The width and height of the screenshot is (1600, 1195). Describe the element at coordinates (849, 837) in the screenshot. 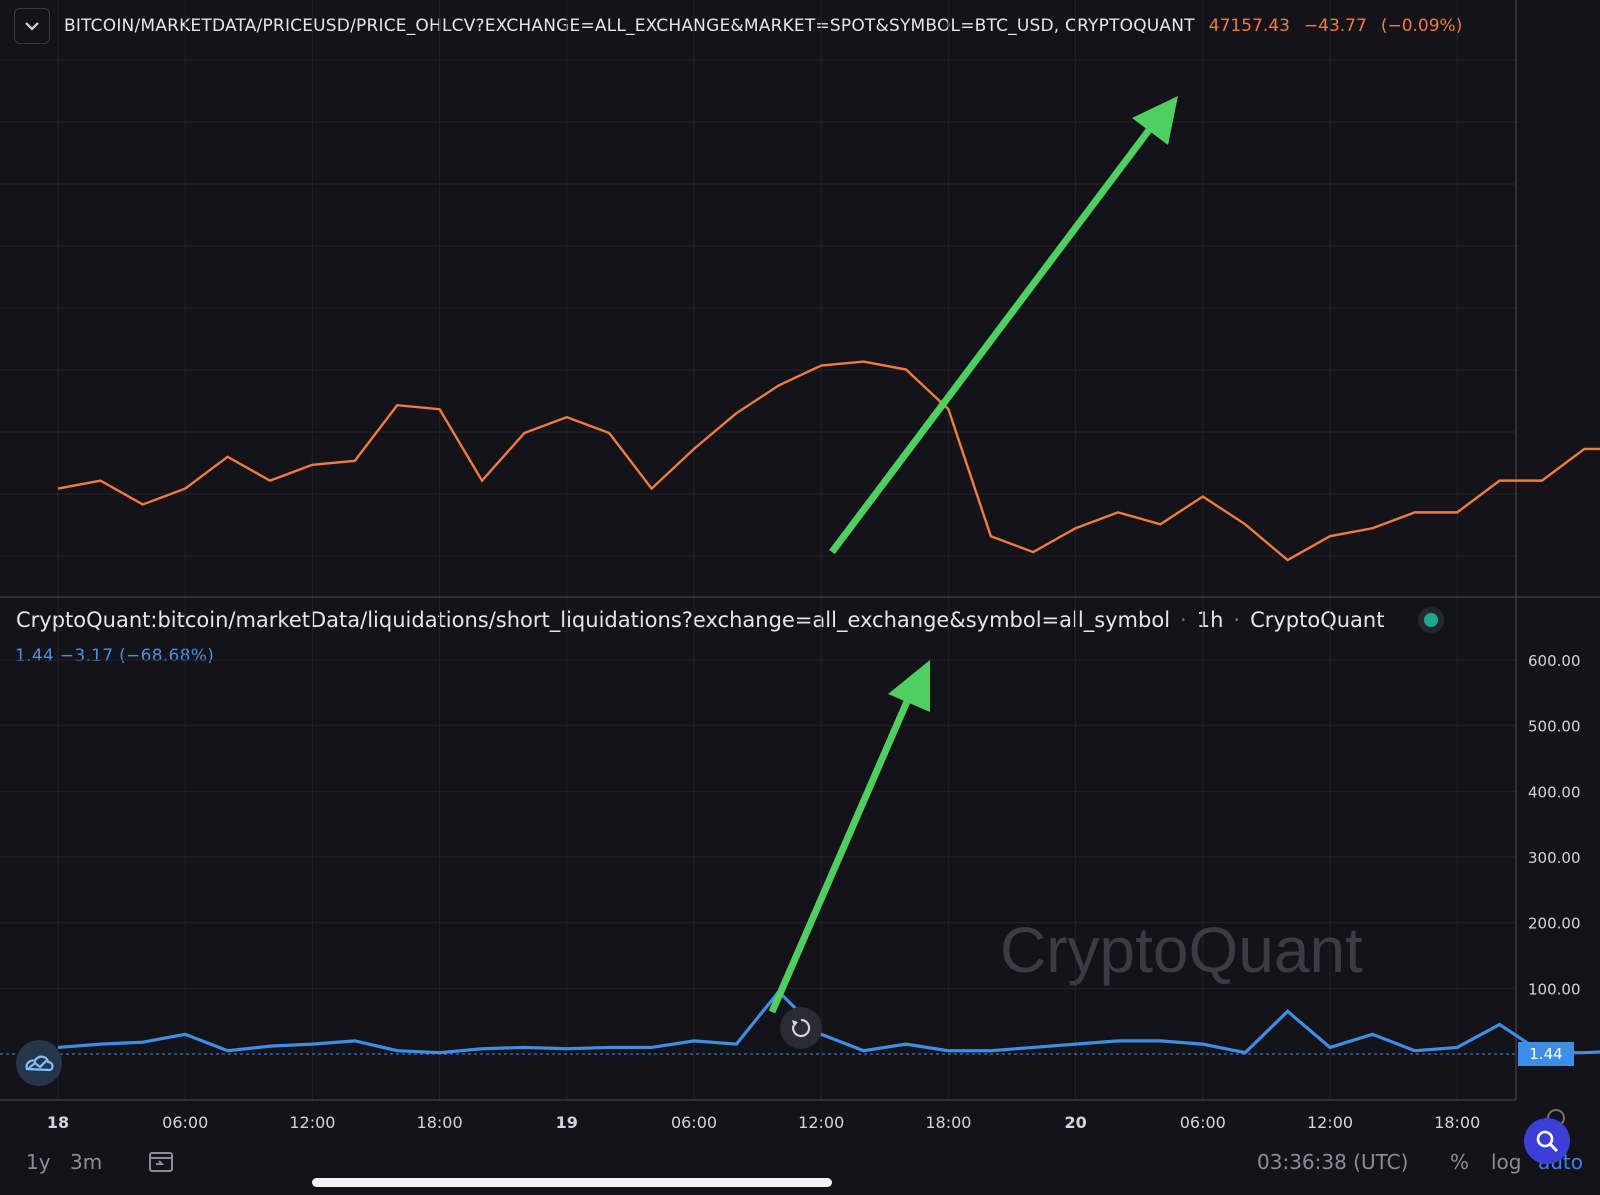

I see `trend-arrow-liquidations` at that location.